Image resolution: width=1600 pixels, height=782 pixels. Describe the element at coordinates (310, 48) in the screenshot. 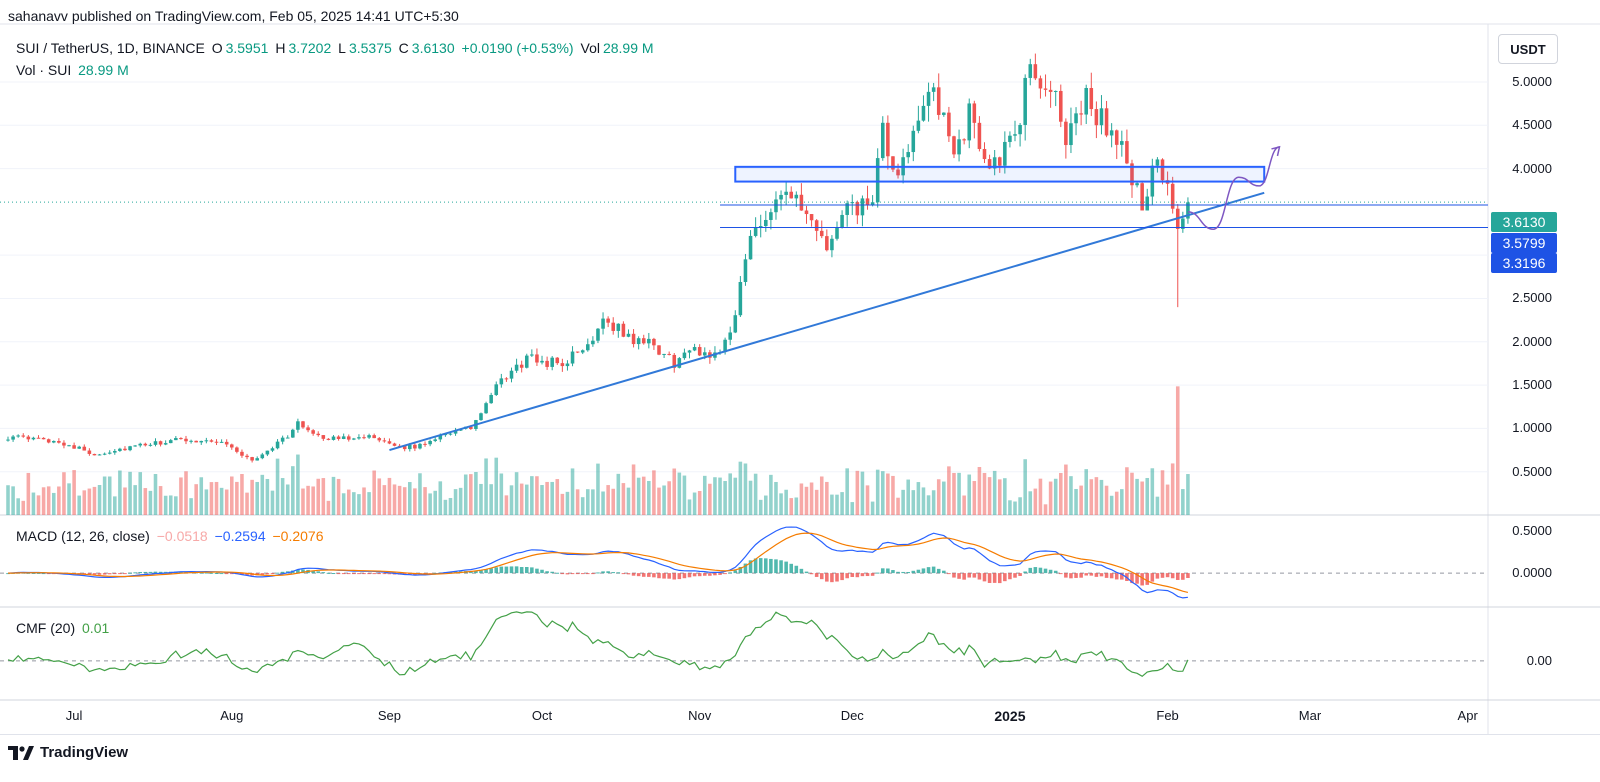

I see `high-value: 3.7202` at that location.